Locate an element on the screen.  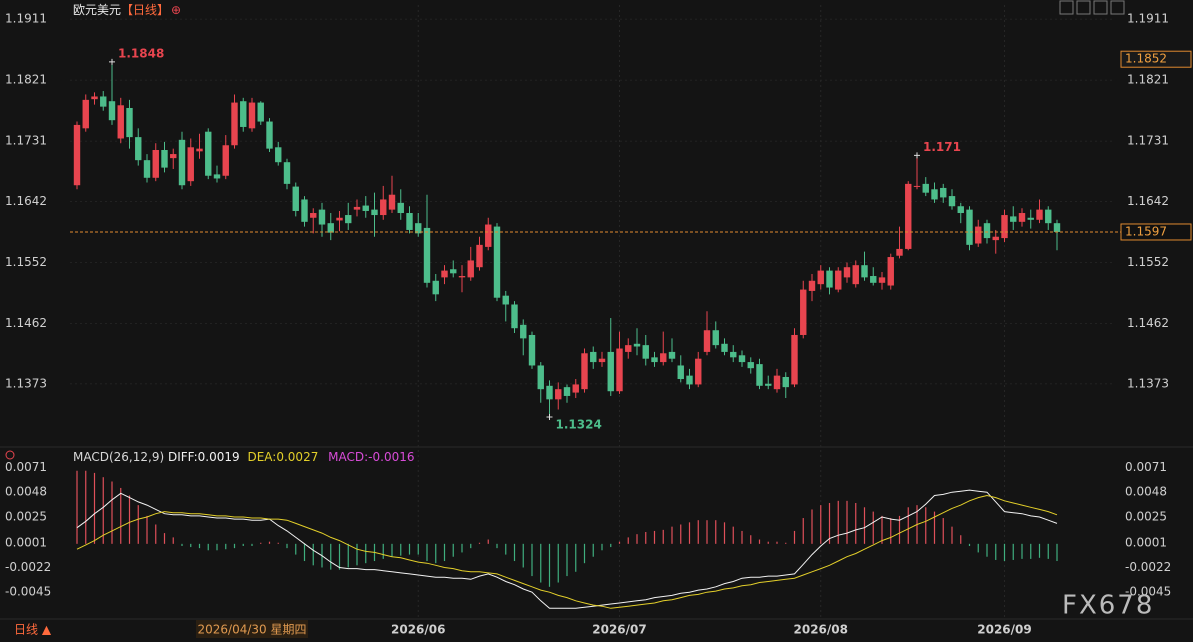
y-tick-label: 1.1552 is located at coordinates (26, 262).